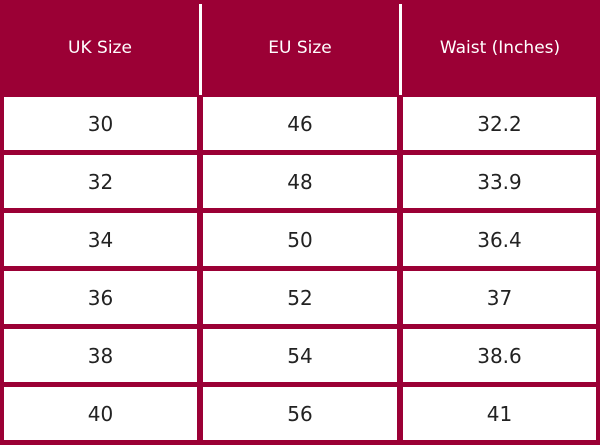  I want to click on table-cell: 33.9, so click(499, 181).